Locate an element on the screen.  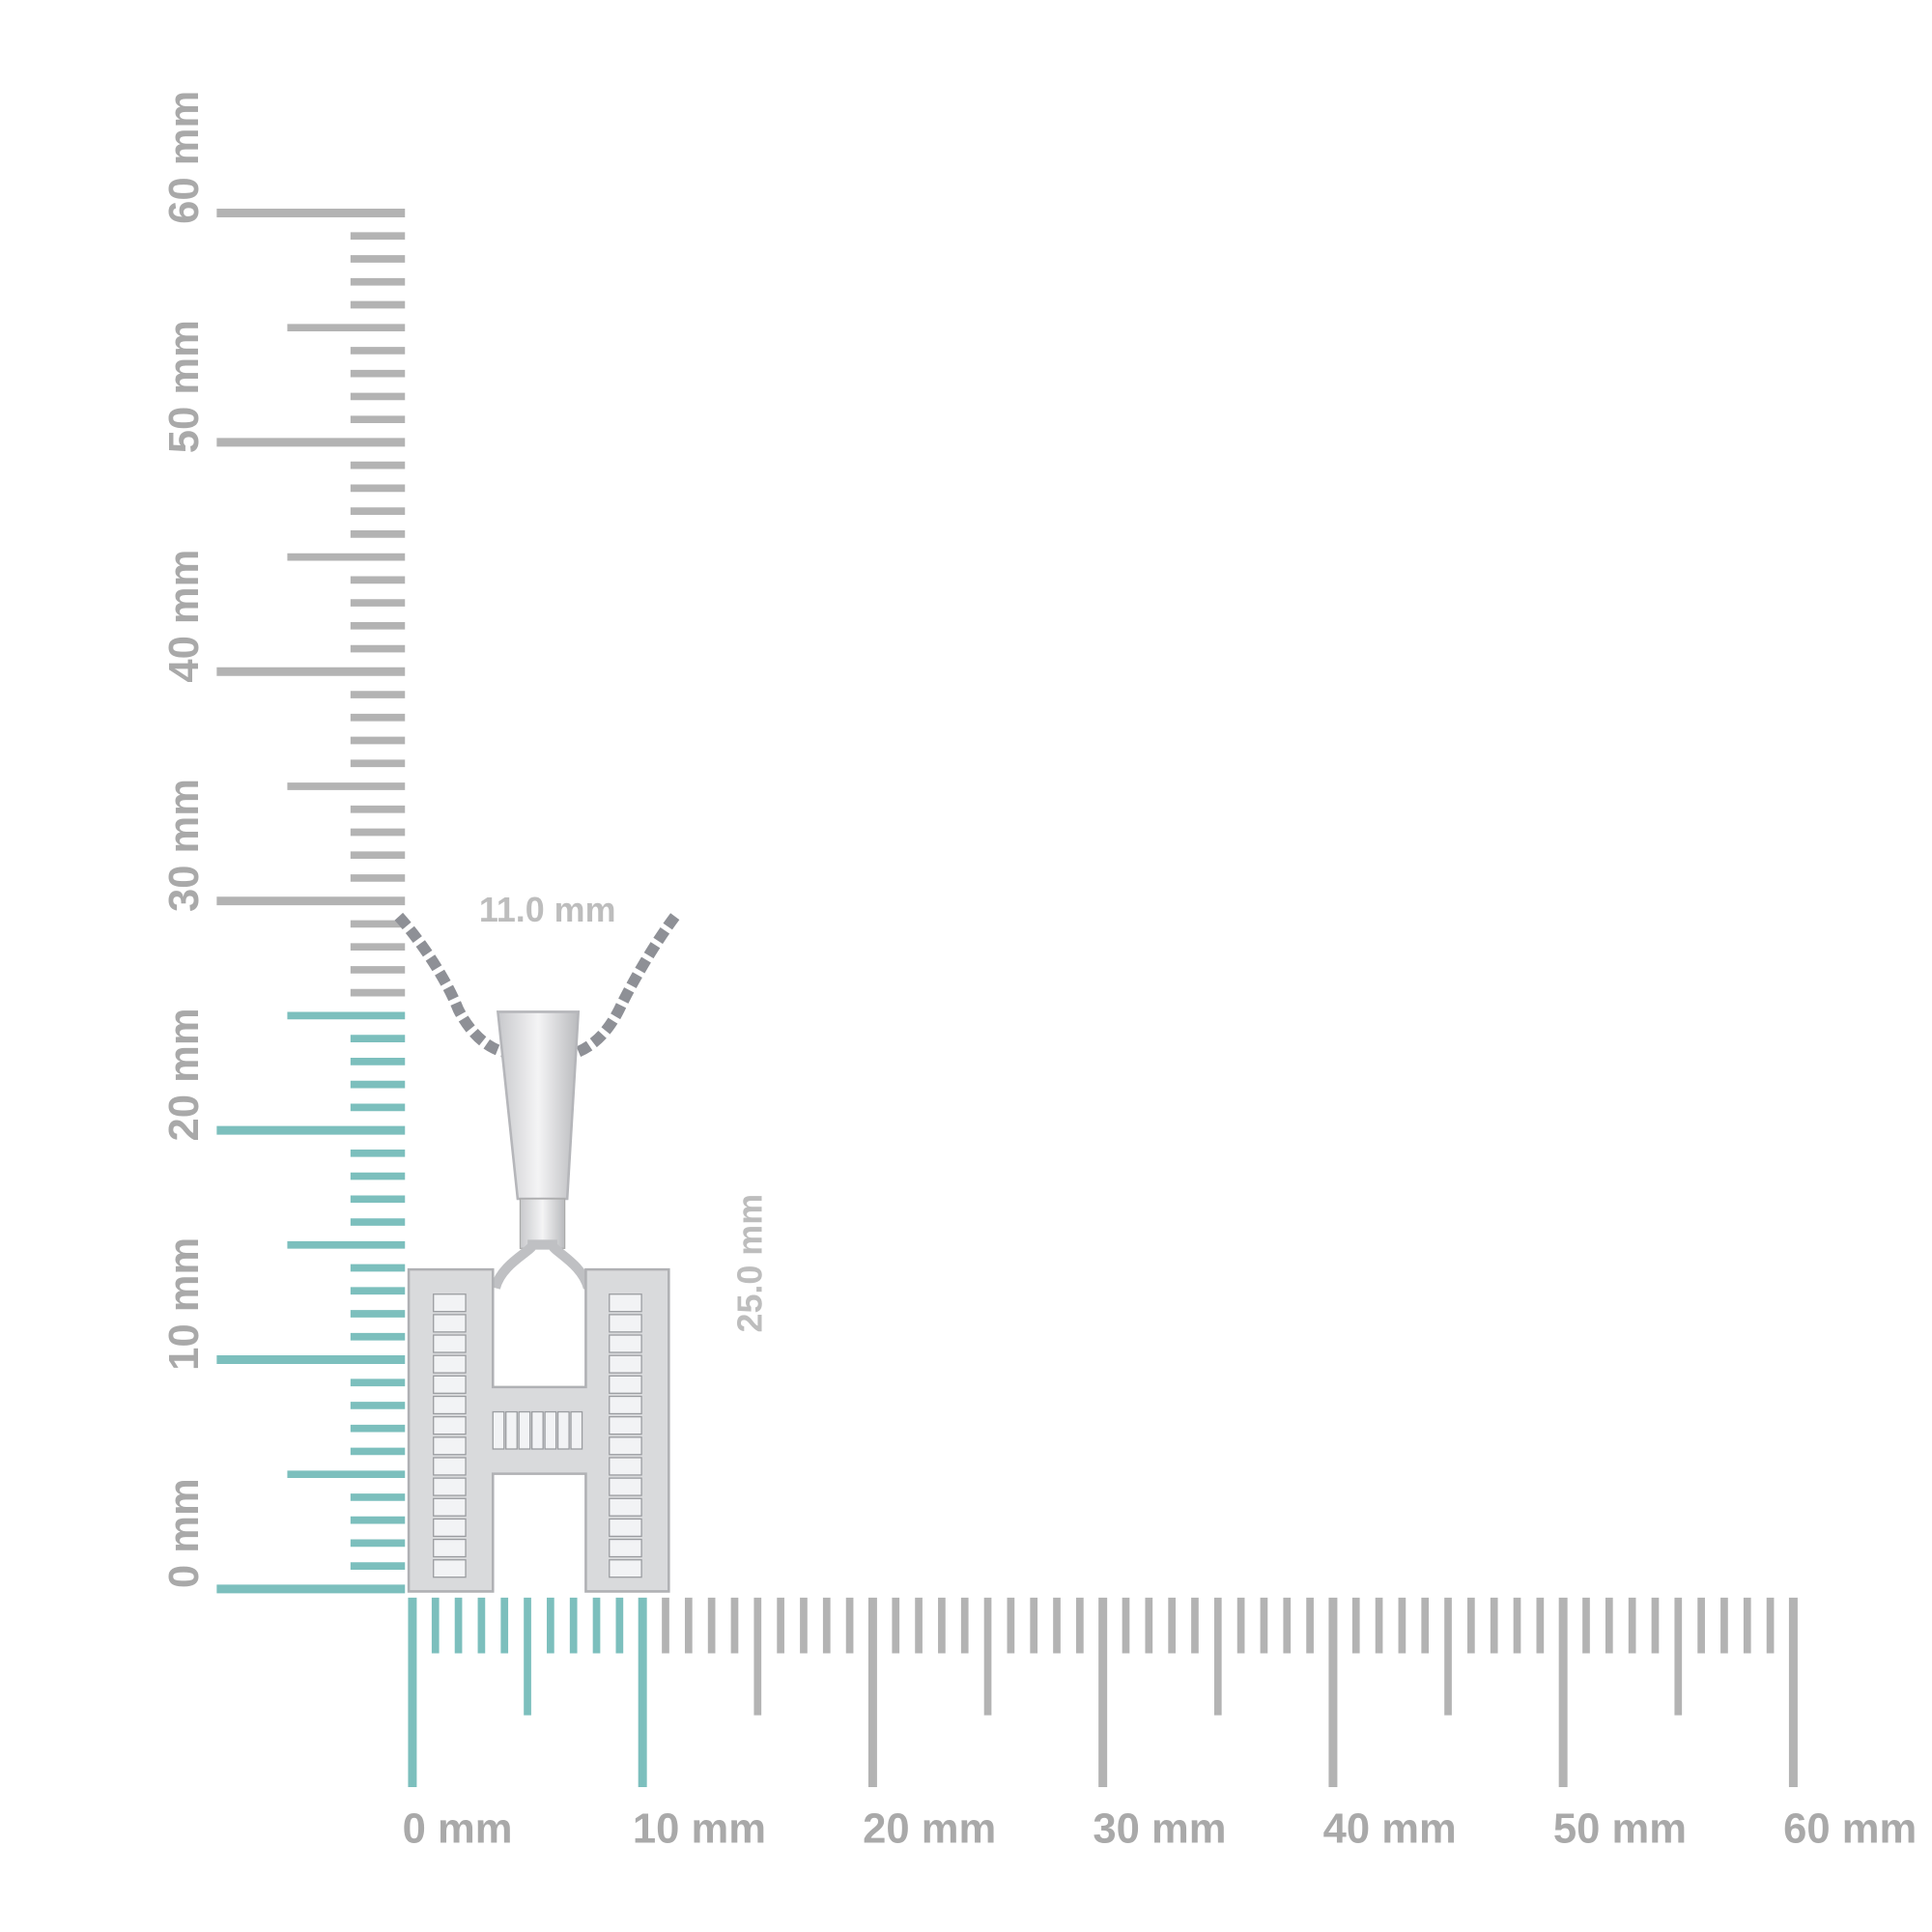
stones is located at coordinates (537, 1435).